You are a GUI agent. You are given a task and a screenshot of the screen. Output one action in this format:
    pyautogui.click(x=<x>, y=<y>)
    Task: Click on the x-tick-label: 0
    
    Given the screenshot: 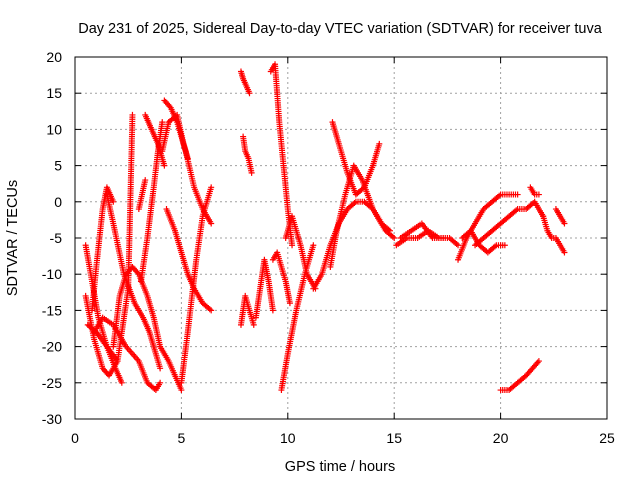 What is the action you would take?
    pyautogui.click(x=75, y=438)
    